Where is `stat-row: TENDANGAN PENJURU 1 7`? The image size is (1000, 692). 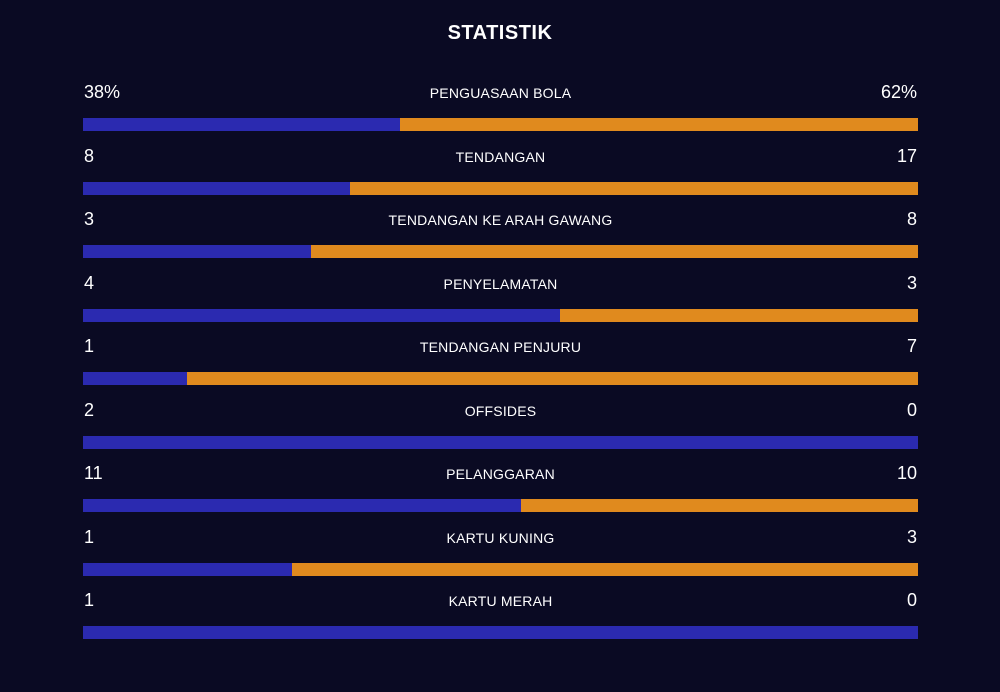 stat-row: TENDANGAN PENJURU 1 7 is located at coordinates (500, 366).